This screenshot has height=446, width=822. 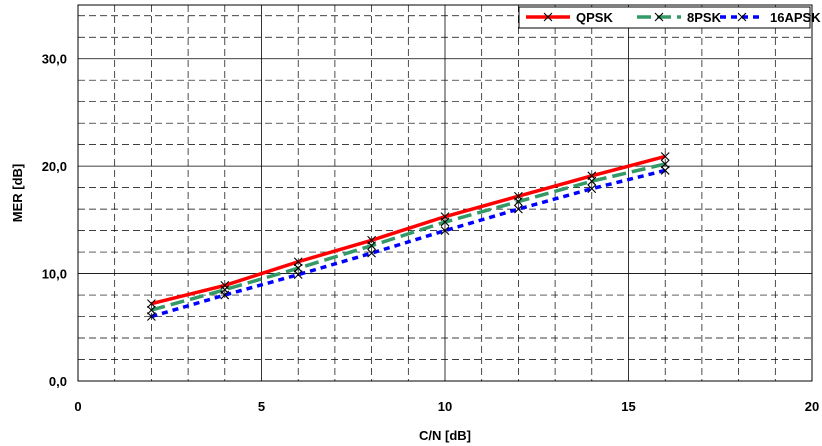 I want to click on y-tick-label: 0,0, so click(x=58, y=381).